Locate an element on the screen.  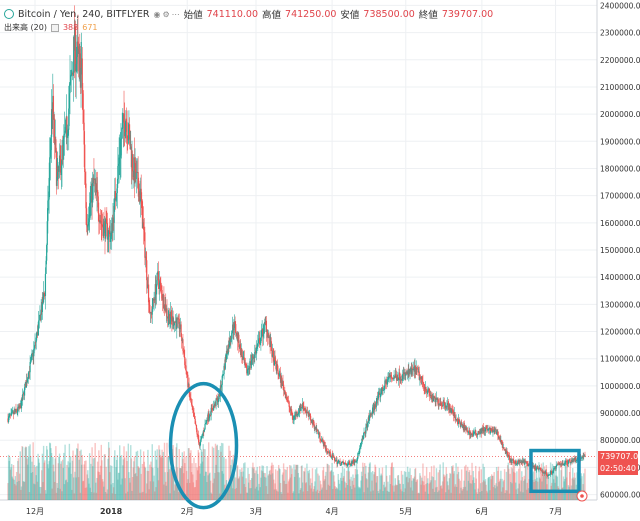
y-tick-label: 2200000.00 is located at coordinates (620, 60).